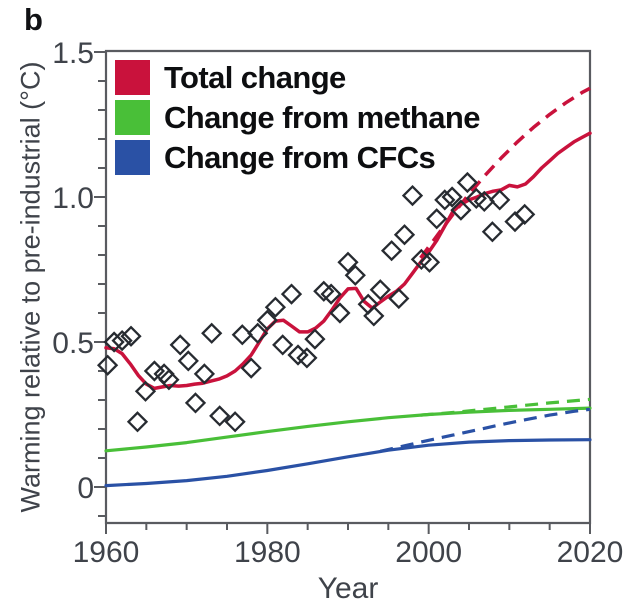 This screenshot has height=608, width=630. What do you see at coordinates (33, 19) in the screenshot?
I see `panel-label: b` at bounding box center [33, 19].